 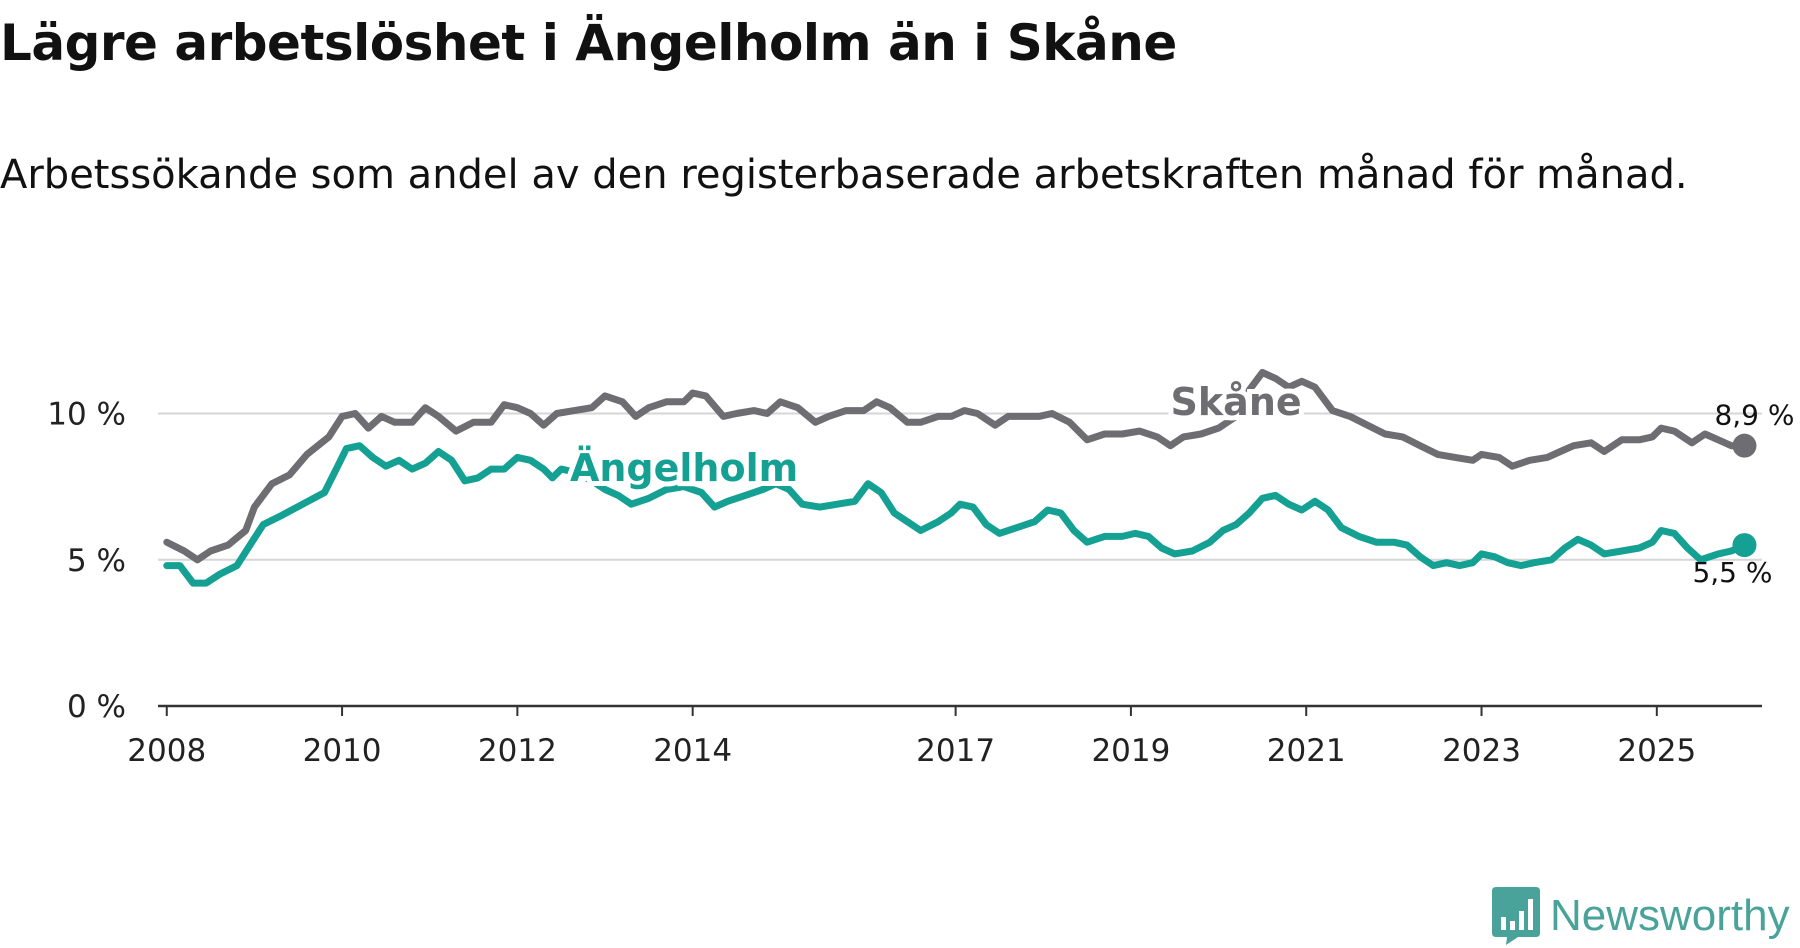 What do you see at coordinates (1670, 915) in the screenshot?
I see `brand-name: Newsworthy` at bounding box center [1670, 915].